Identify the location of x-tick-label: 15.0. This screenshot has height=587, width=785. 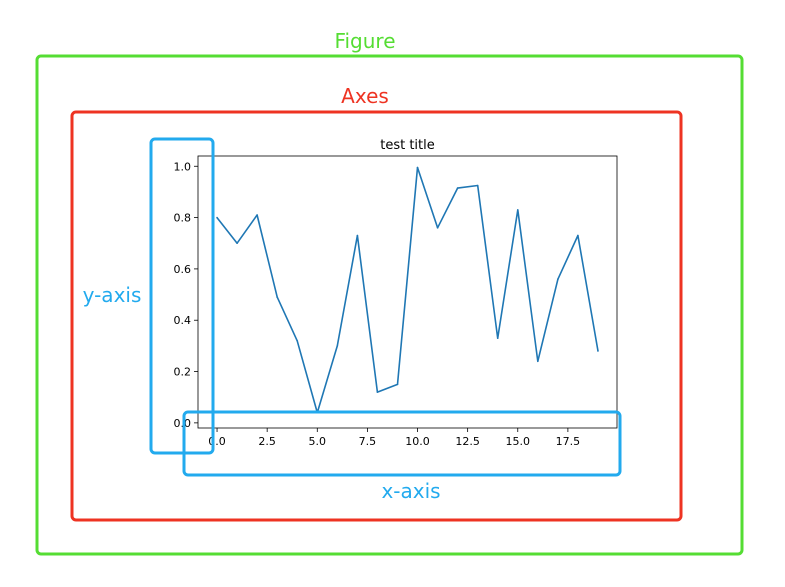
(518, 441).